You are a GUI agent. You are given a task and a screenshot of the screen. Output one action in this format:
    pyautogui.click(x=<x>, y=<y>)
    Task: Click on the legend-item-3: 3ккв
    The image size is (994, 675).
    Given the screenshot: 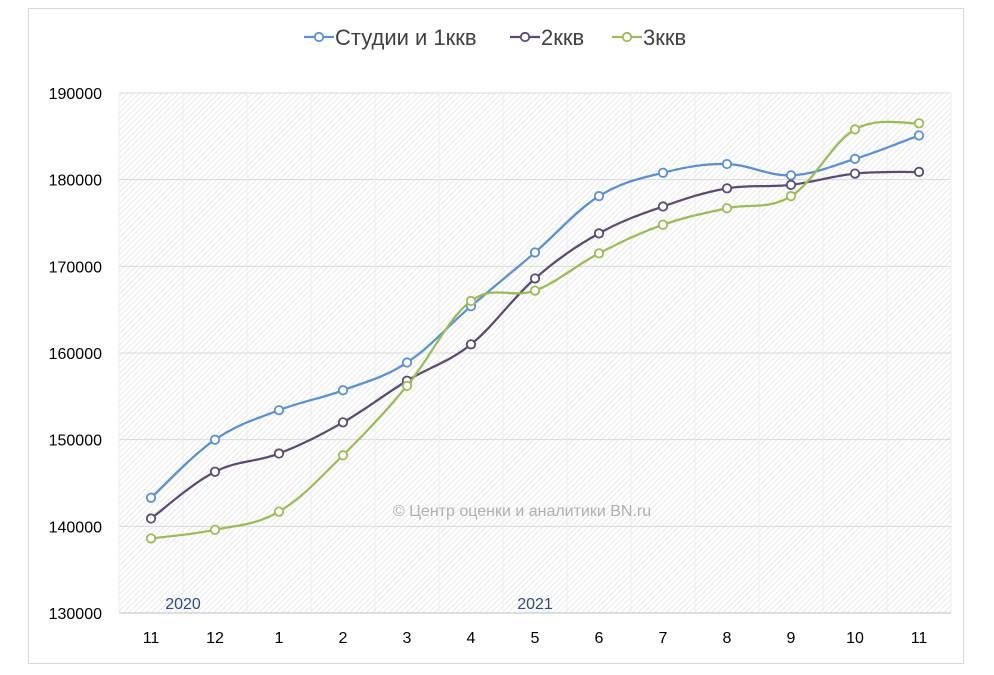 What is the action you would take?
    pyautogui.click(x=649, y=37)
    